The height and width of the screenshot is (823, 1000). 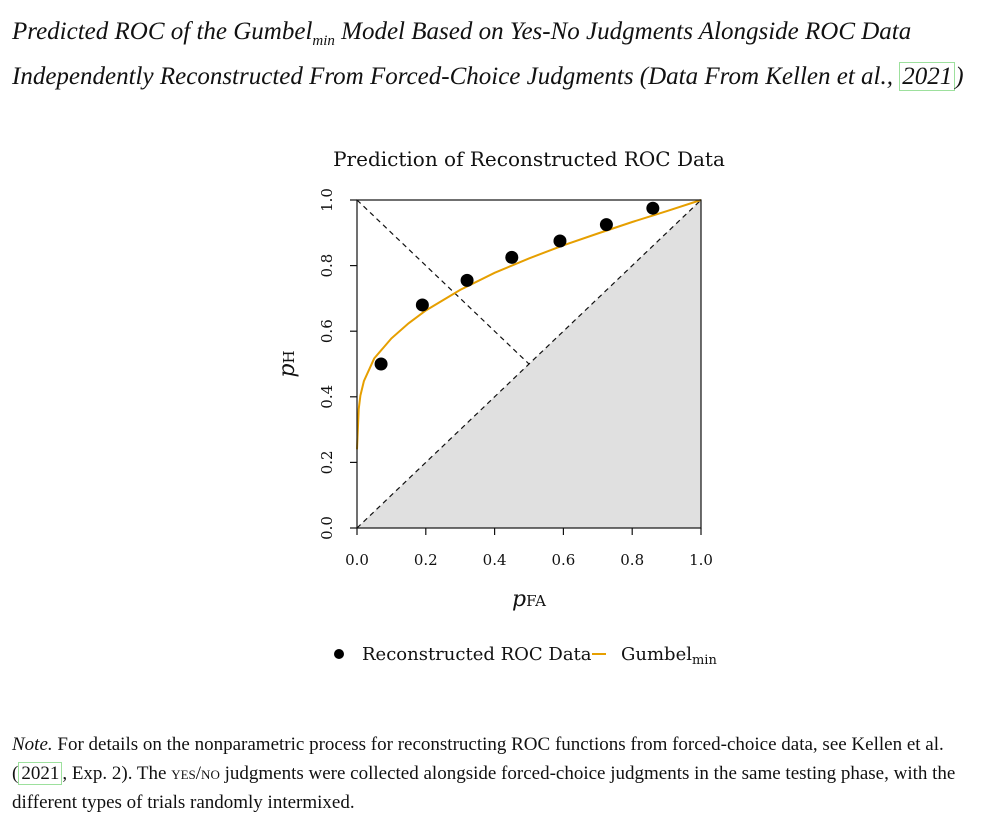 I want to click on caption-subscript: min, so click(x=323, y=41).